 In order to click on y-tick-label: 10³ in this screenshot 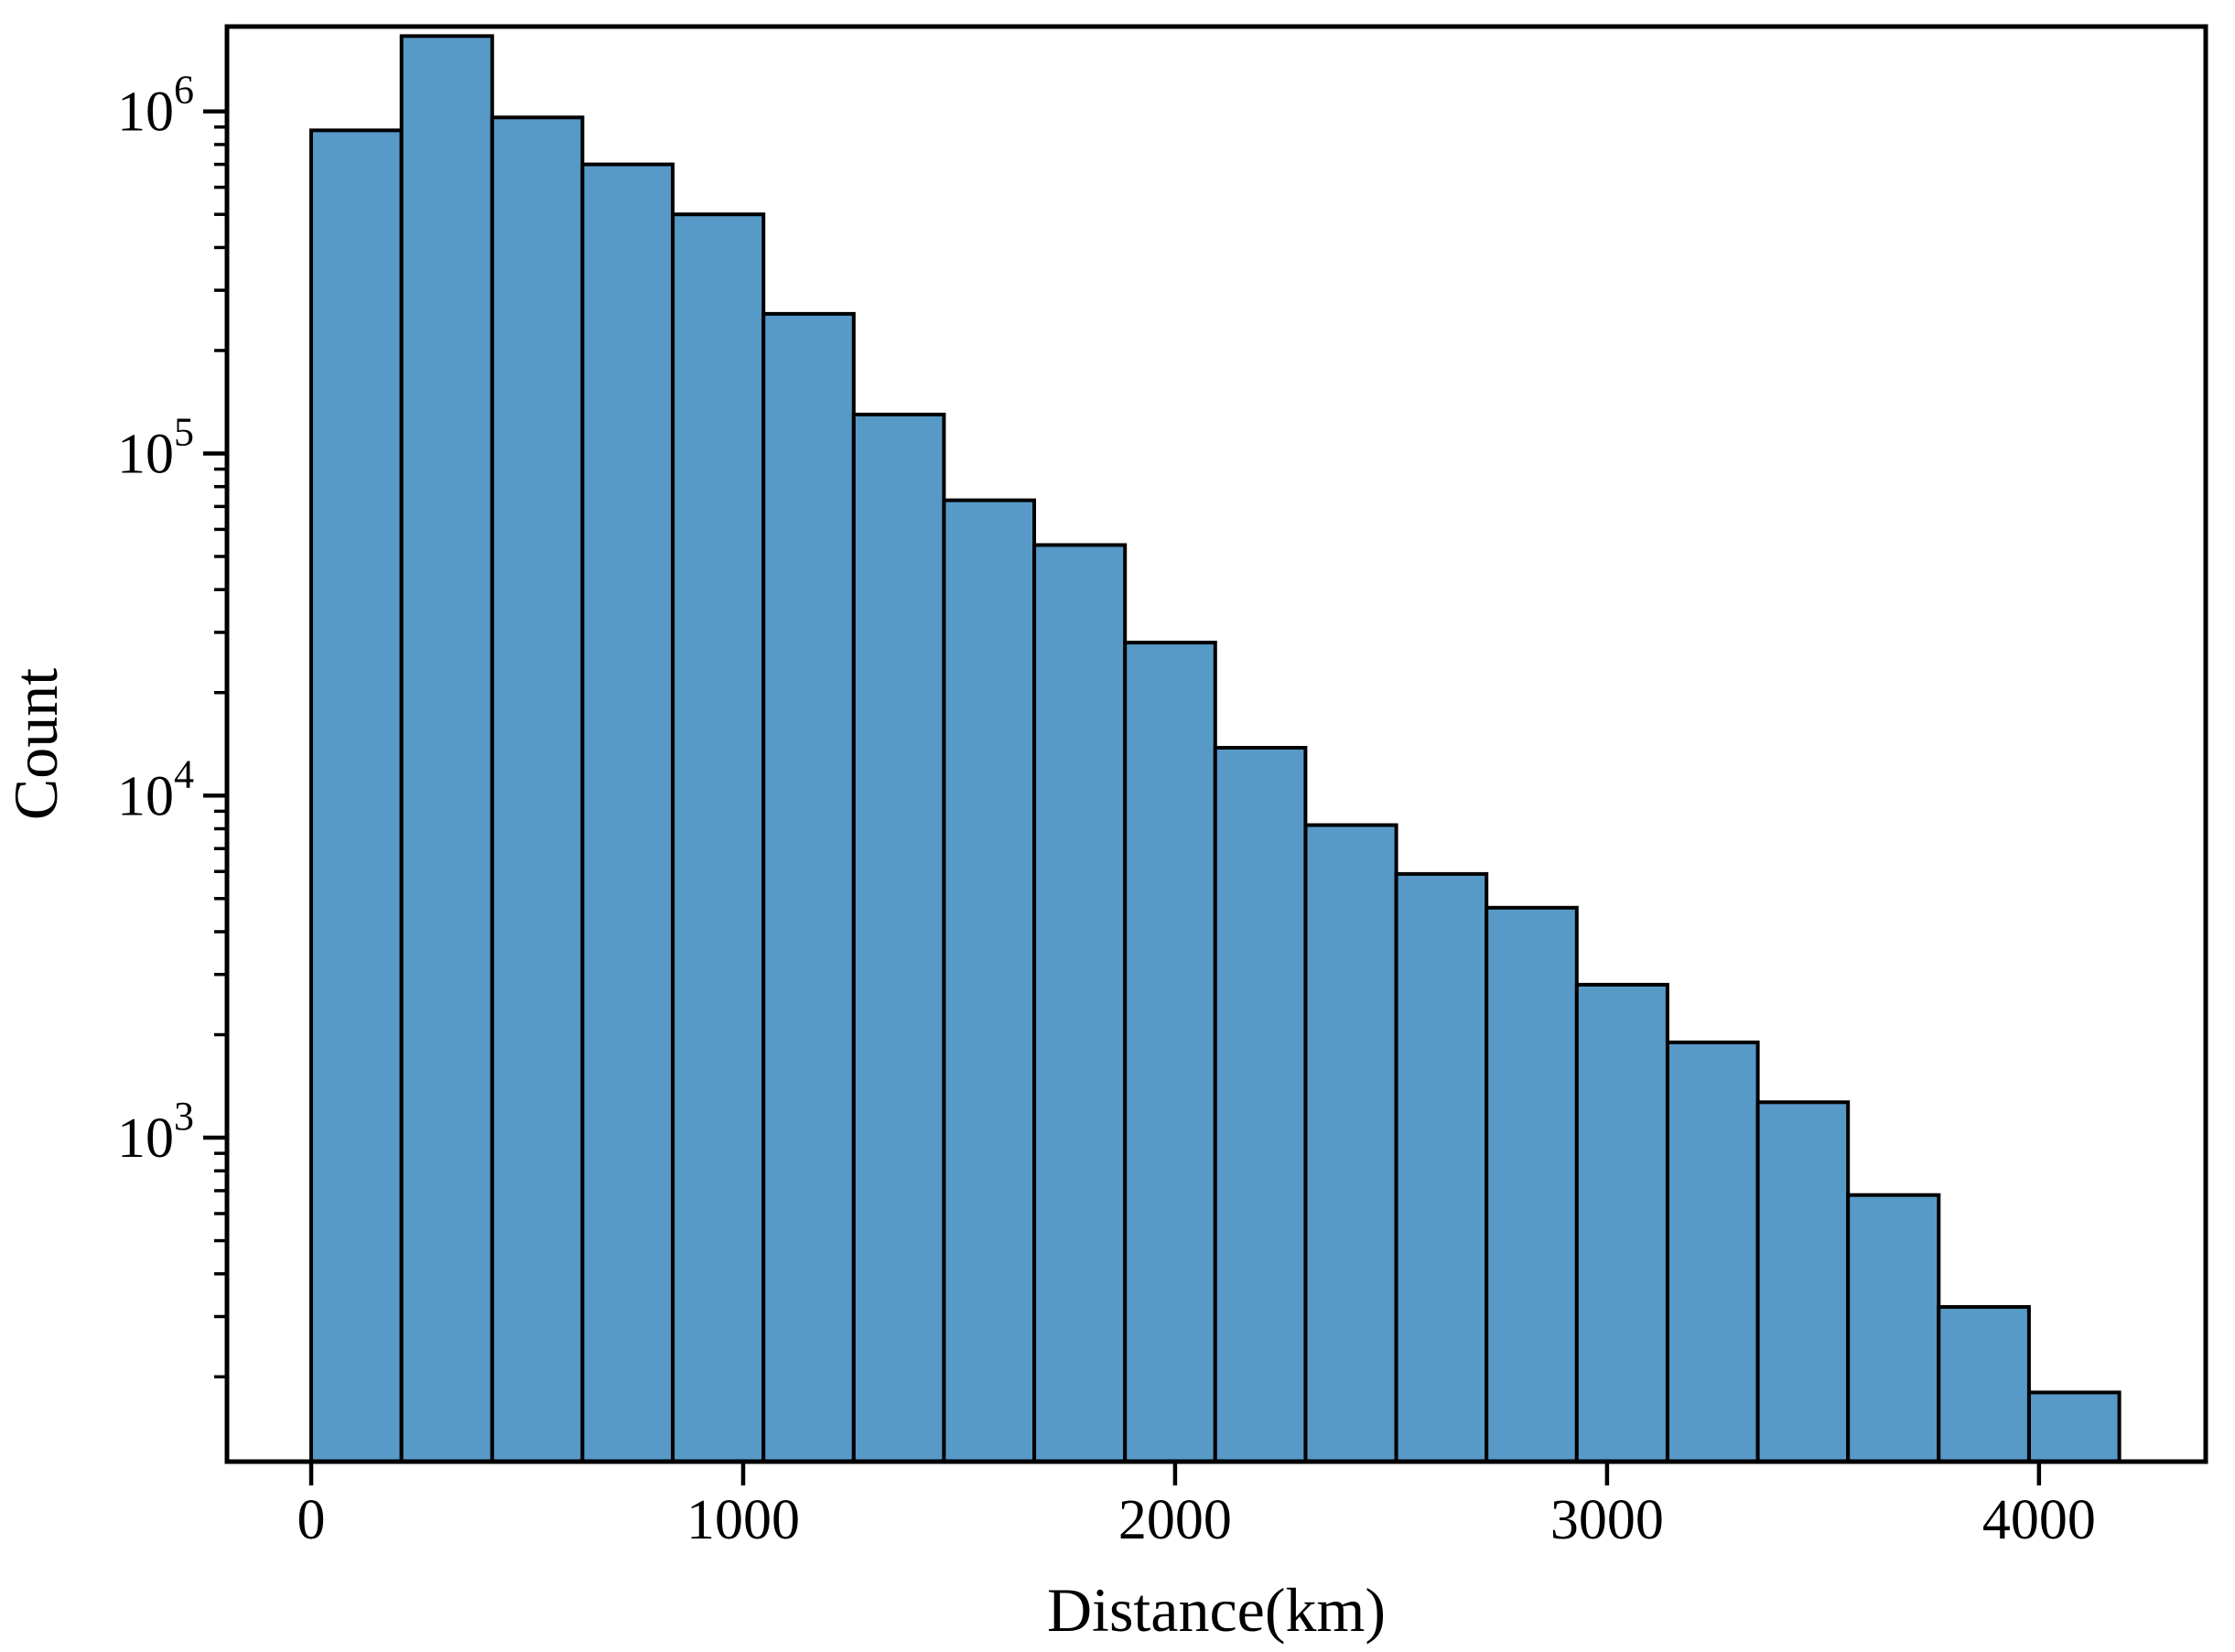, I will do `click(156, 1132)`.